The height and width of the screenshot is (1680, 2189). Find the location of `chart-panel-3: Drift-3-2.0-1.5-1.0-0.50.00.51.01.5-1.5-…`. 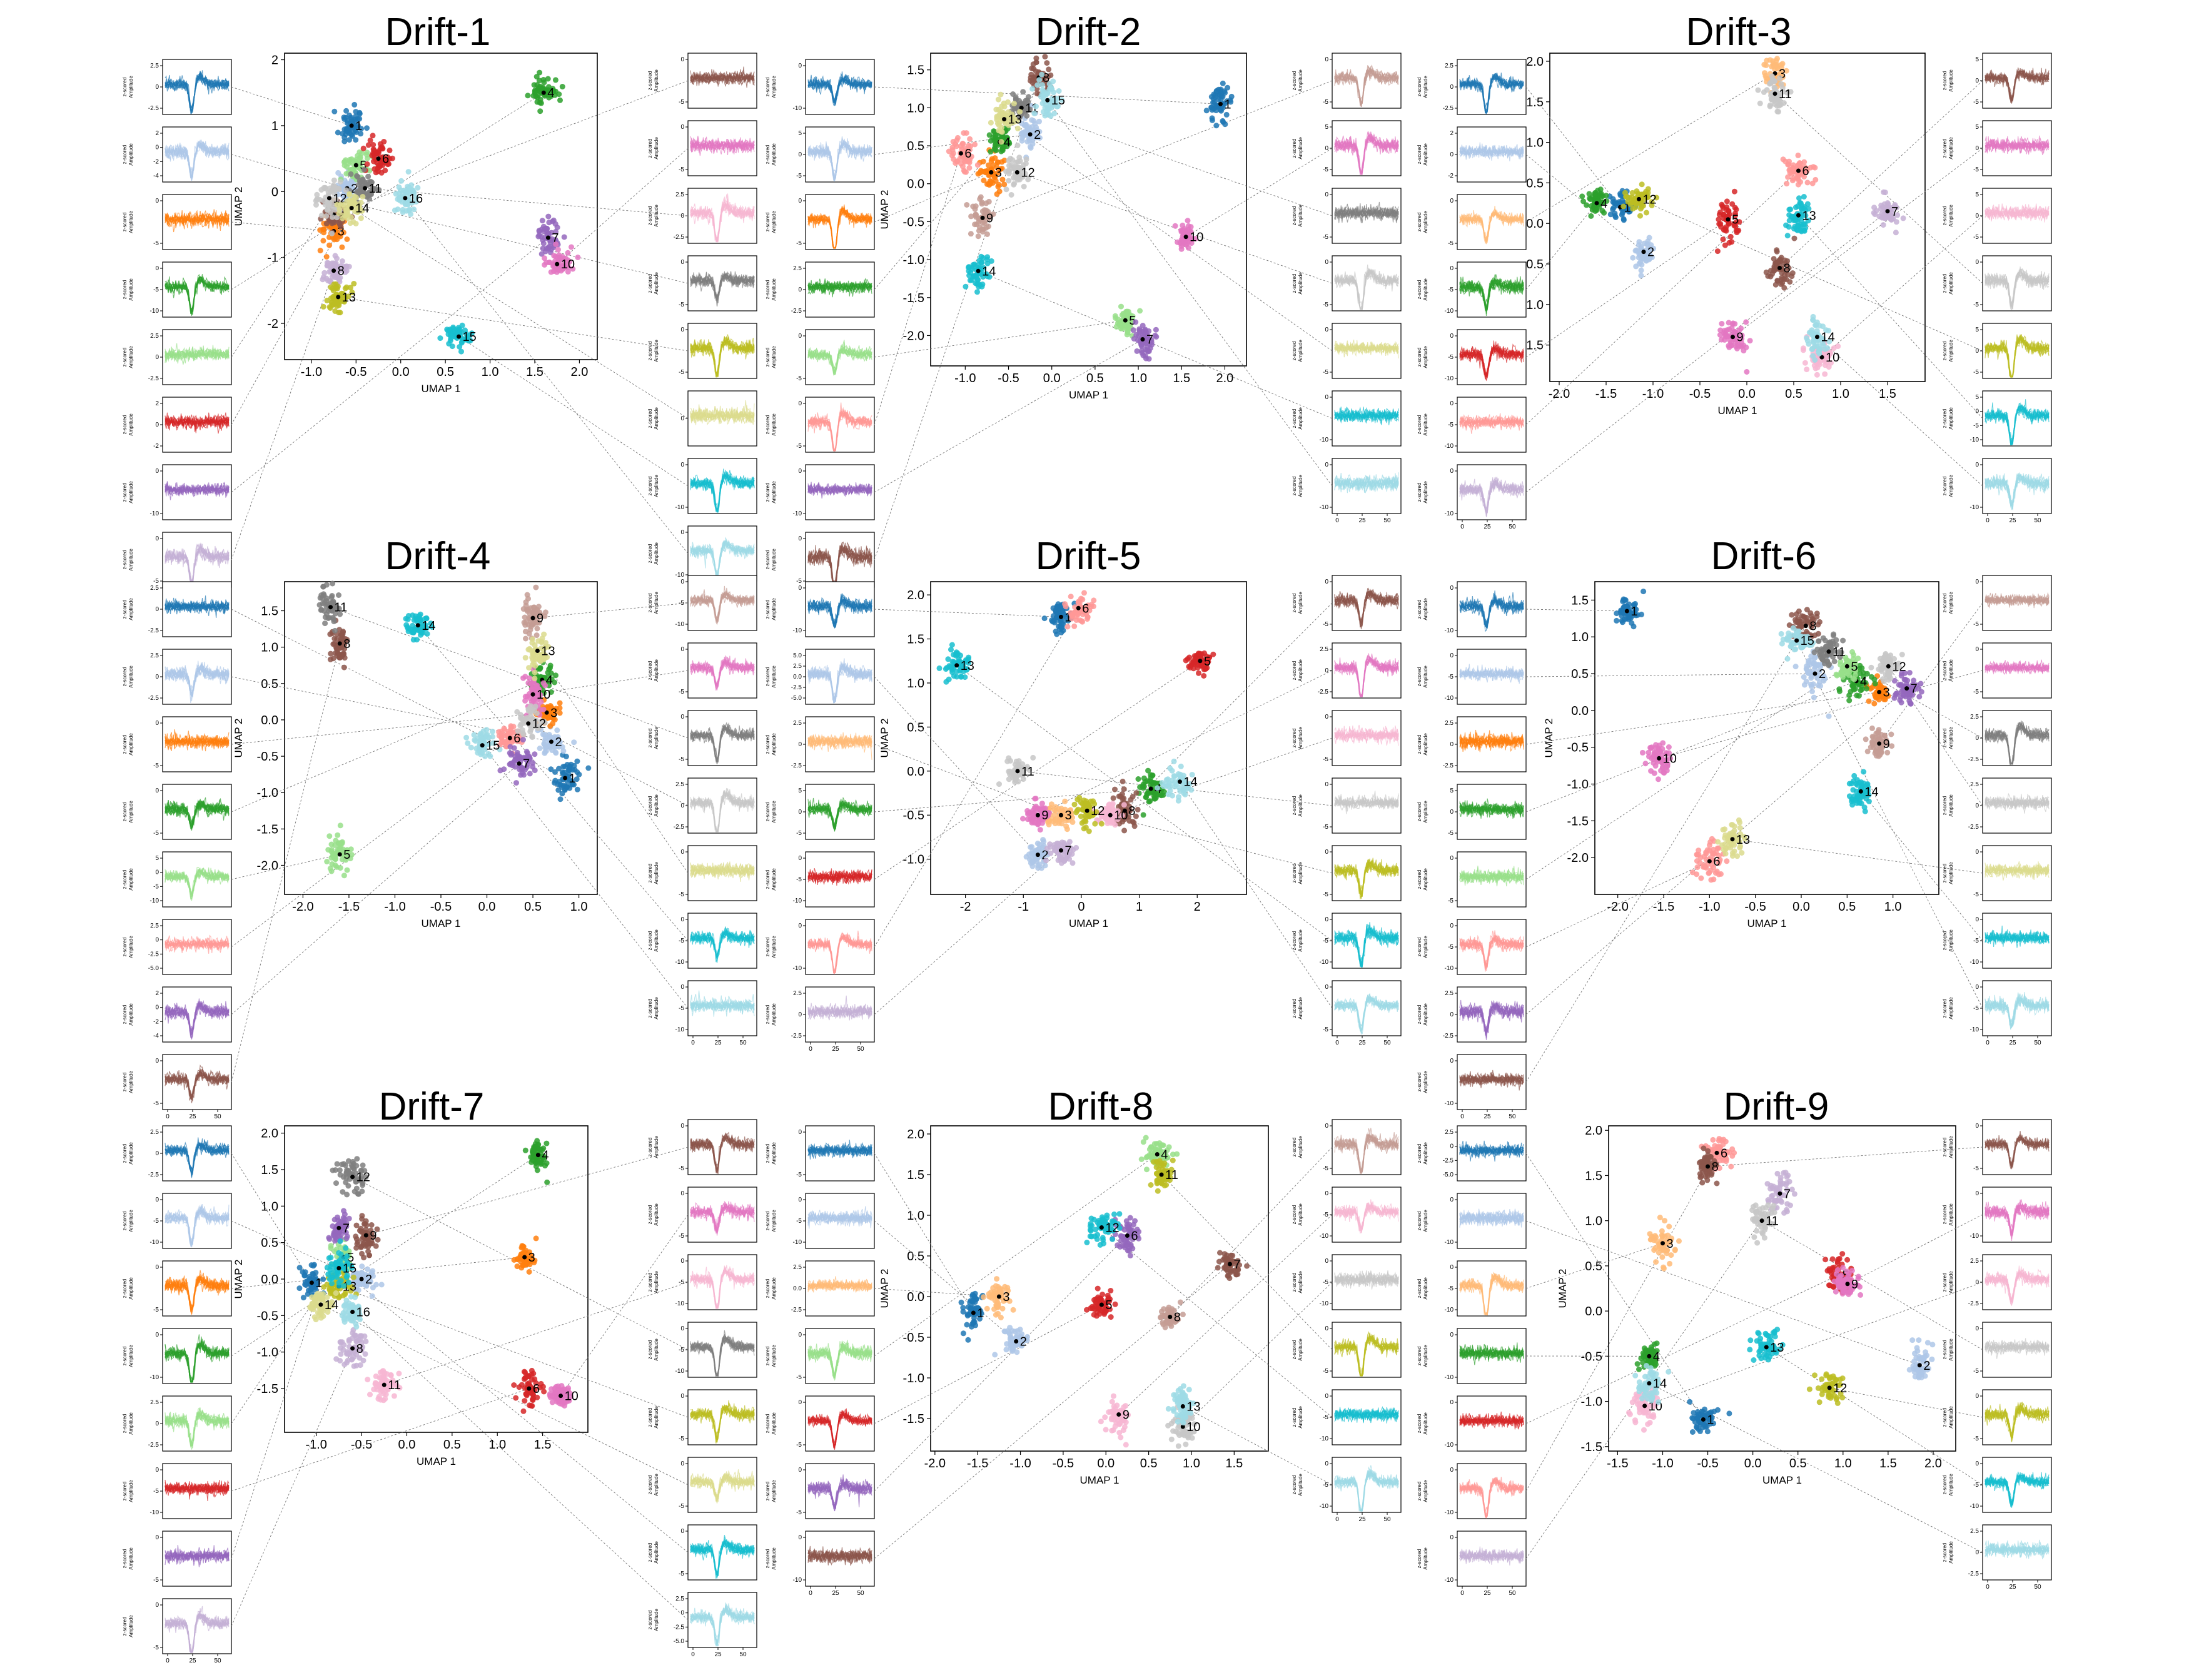

chart-panel-3: Drift-3-2.0-1.5-1.0-0.50.00.51.01.5-1.5-… is located at coordinates (1734, 270).